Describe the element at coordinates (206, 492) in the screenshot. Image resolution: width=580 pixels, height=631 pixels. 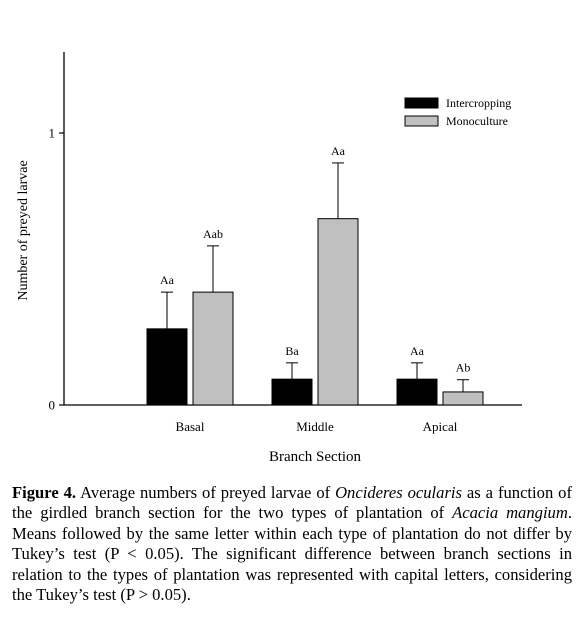
I see `caption-text-1: Average numbers of preyed larvae of` at that location.